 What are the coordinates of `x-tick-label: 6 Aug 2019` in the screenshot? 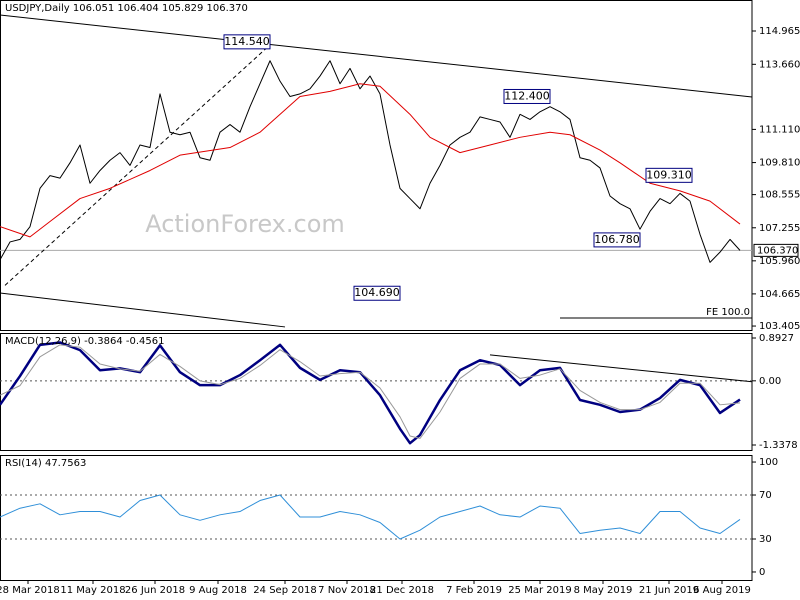 It's located at (722, 590).